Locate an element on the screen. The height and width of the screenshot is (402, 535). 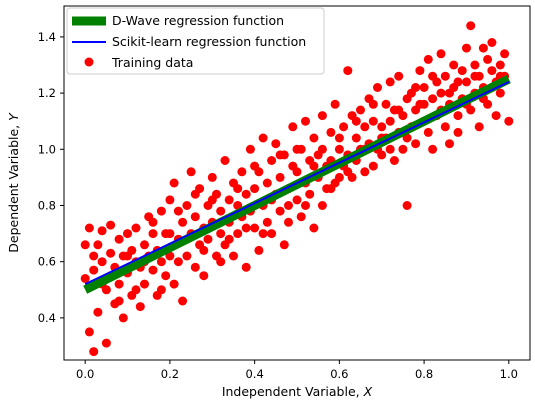
legend-label-training: Training data is located at coordinates (152, 62).